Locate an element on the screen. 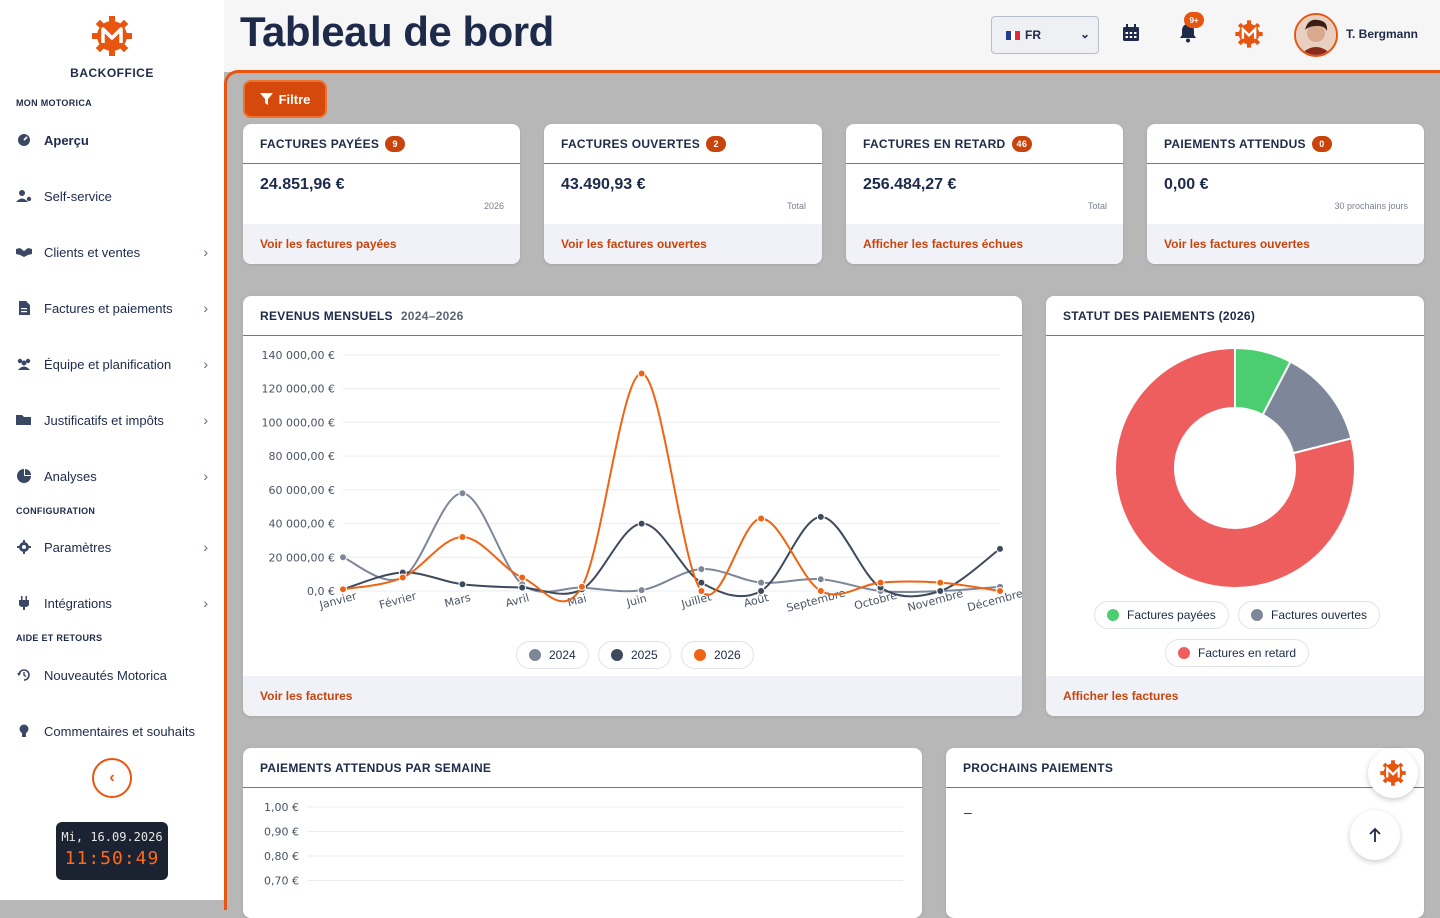 The height and width of the screenshot is (918, 1440). clock-widget: Mi, 16.09.2026 11:50:49 is located at coordinates (112, 851).